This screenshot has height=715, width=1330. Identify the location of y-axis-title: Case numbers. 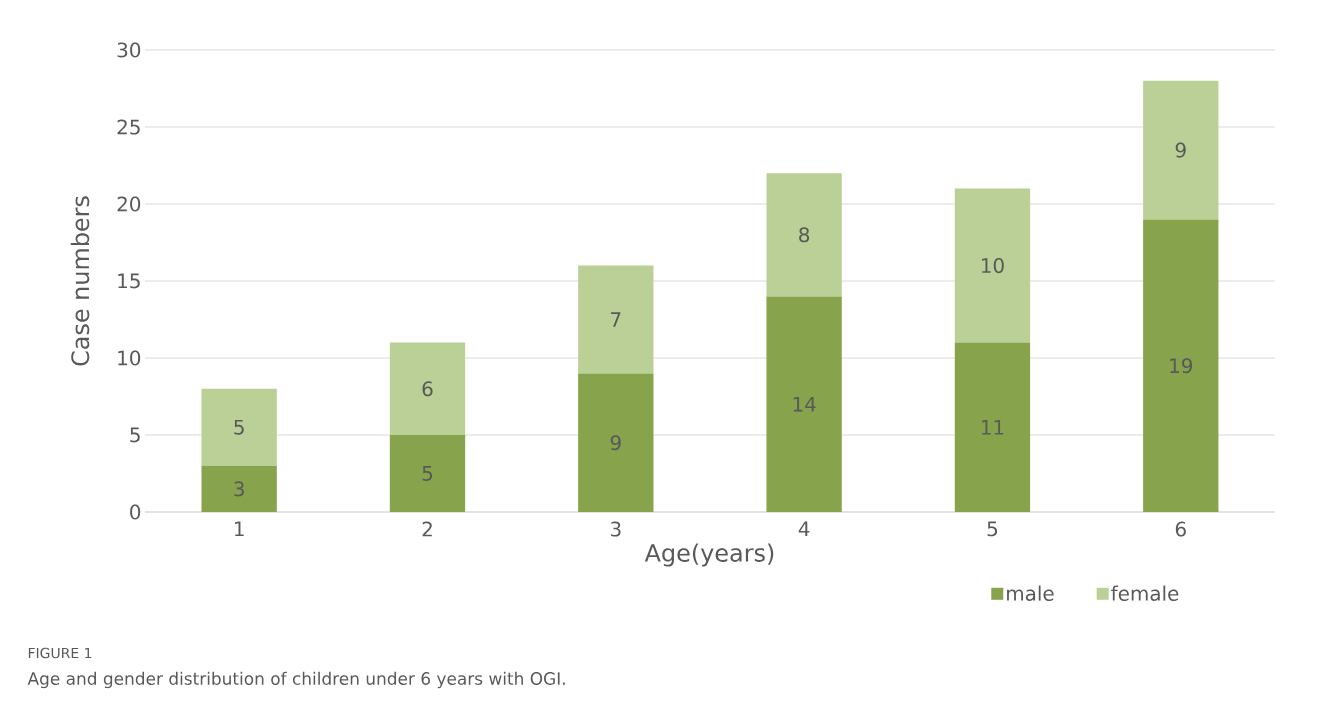
(80, 281).